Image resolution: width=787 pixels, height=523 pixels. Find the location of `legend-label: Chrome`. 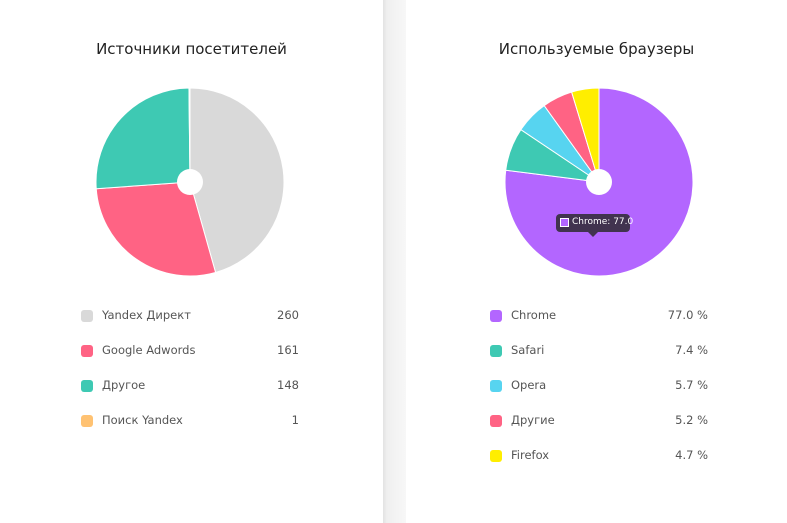

legend-label: Chrome is located at coordinates (534, 315).